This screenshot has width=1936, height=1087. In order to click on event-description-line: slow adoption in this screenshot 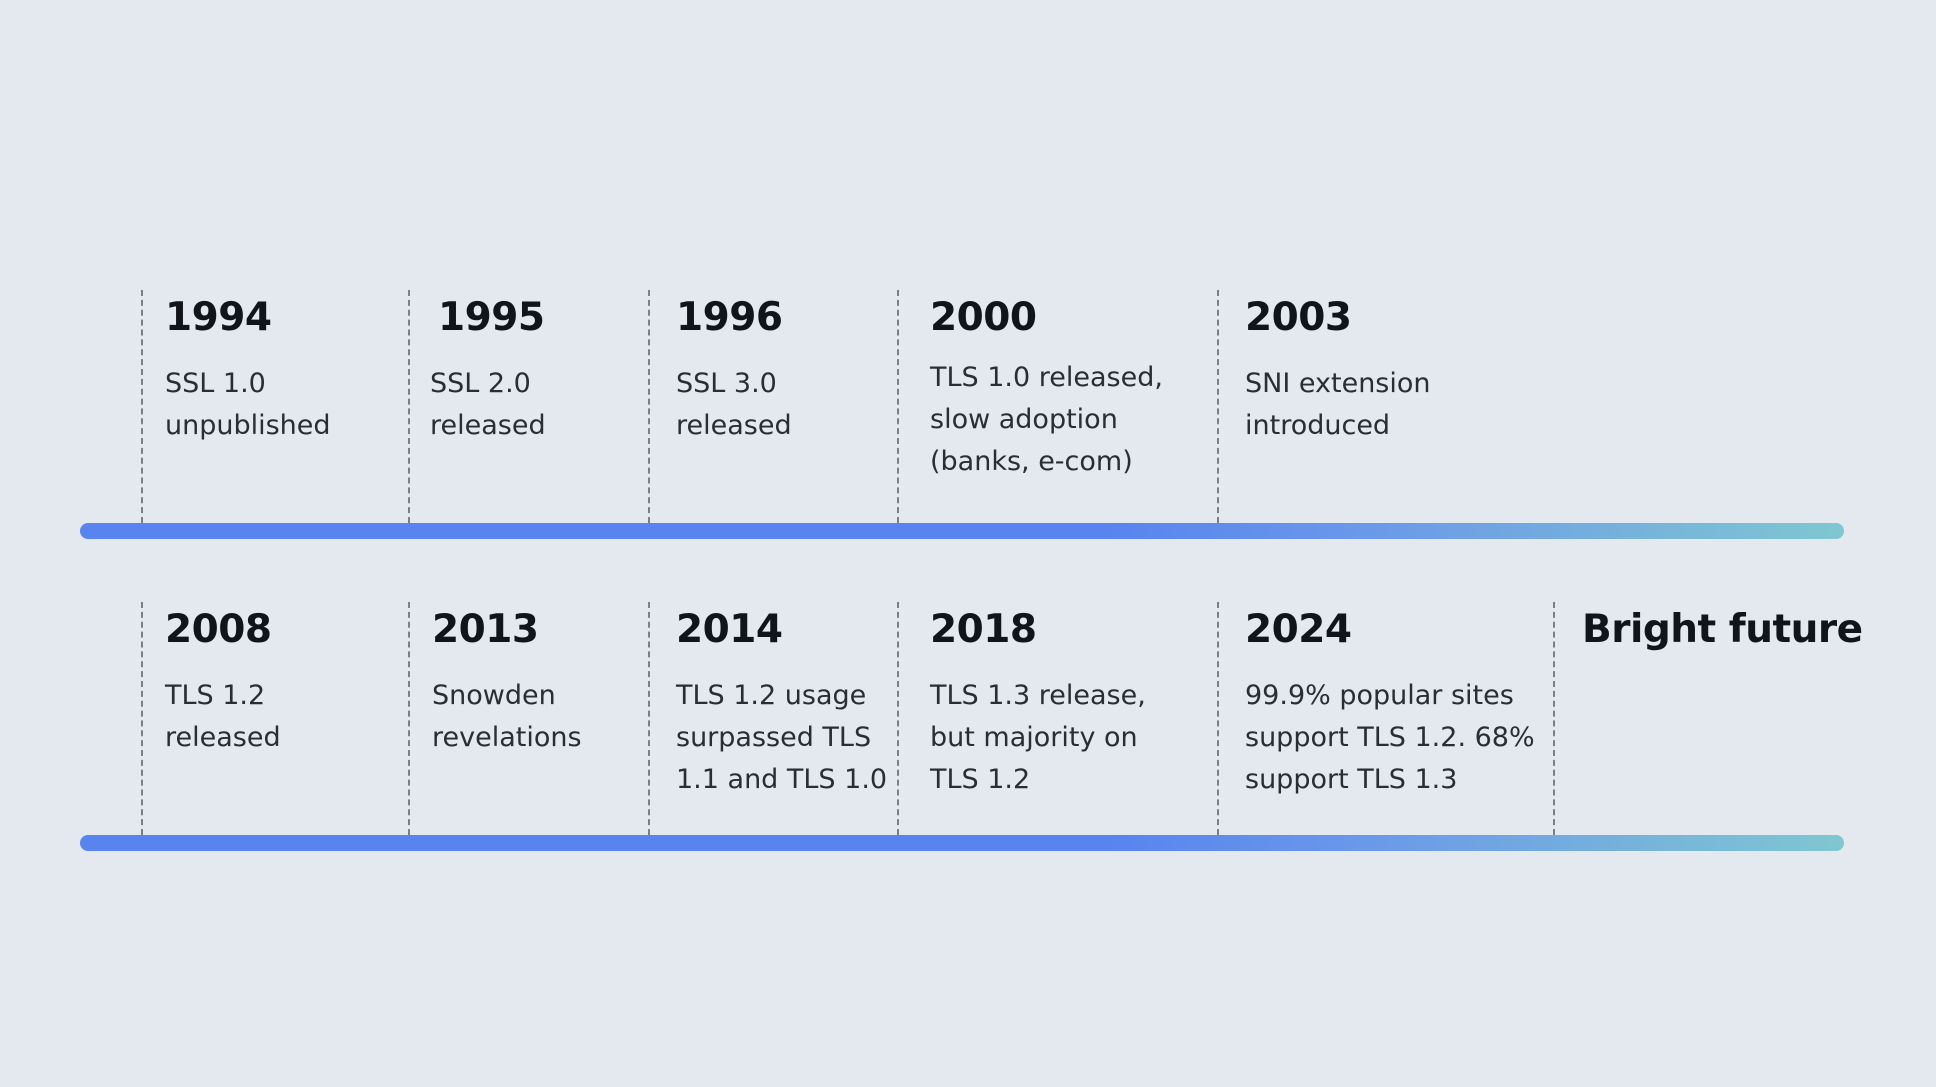, I will do `click(1024, 419)`.